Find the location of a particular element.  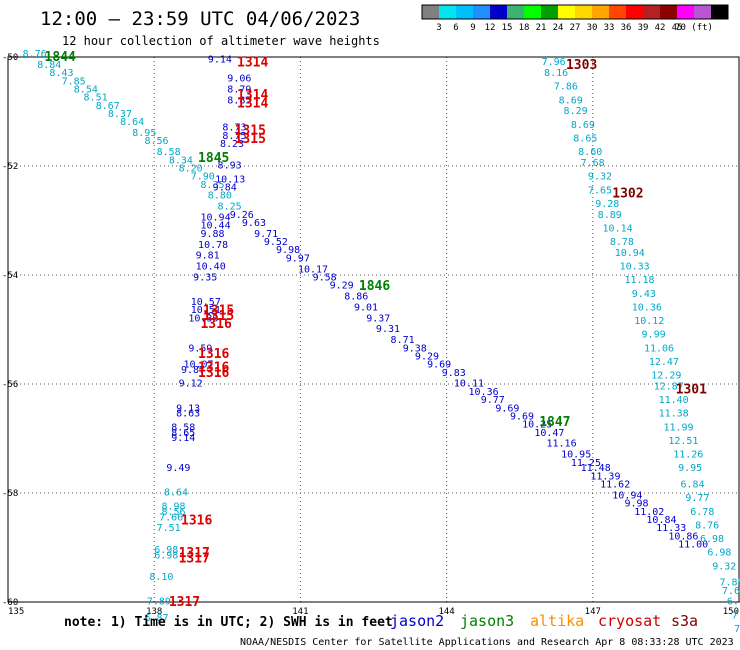

wave-height-value: 9.37 is located at coordinates (378, 318).